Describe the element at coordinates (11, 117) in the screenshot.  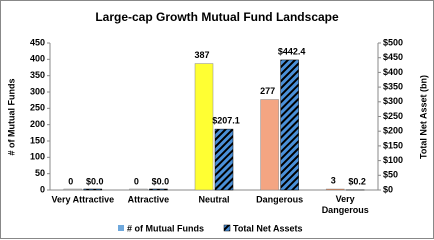
I see `y-axis-title: # of Mutual Funds` at that location.